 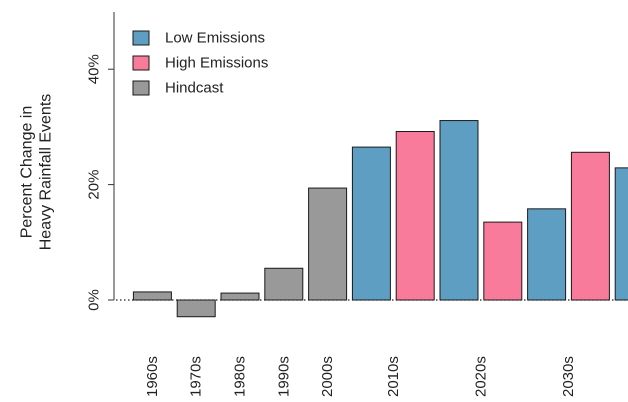 I want to click on y-axis: 0% 20% 40%, so click(x=100, y=161).